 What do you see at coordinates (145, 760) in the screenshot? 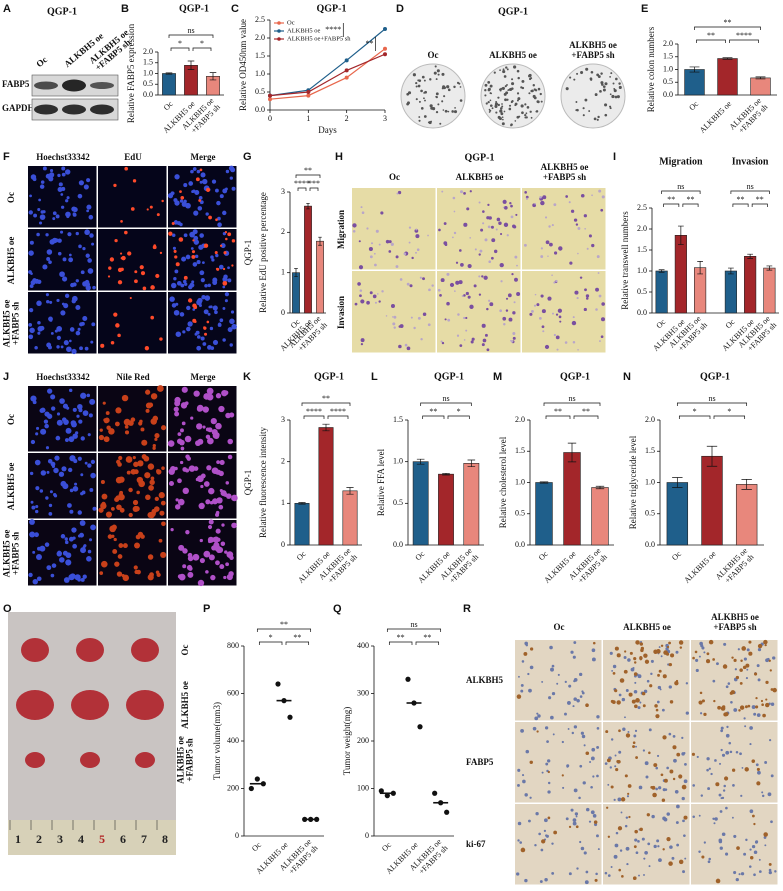
I see `tumor` at bounding box center [145, 760].